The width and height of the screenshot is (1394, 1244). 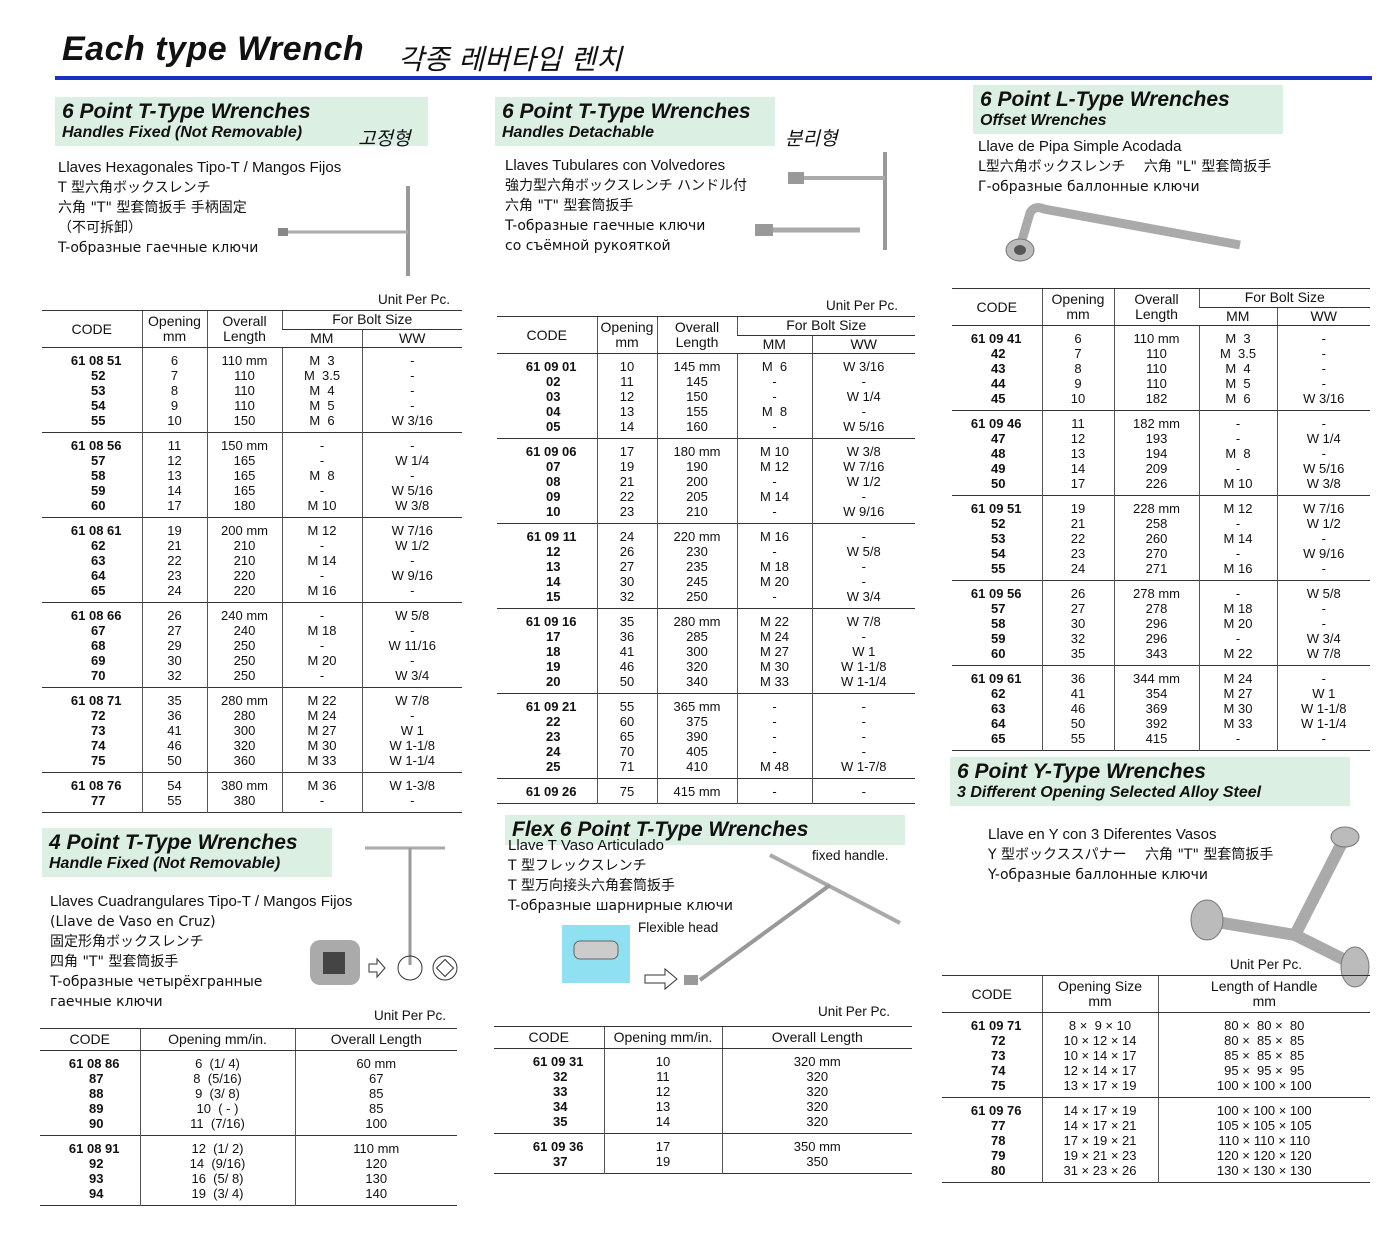 What do you see at coordinates (244, 763) in the screenshot?
I see `cell: 360` at bounding box center [244, 763].